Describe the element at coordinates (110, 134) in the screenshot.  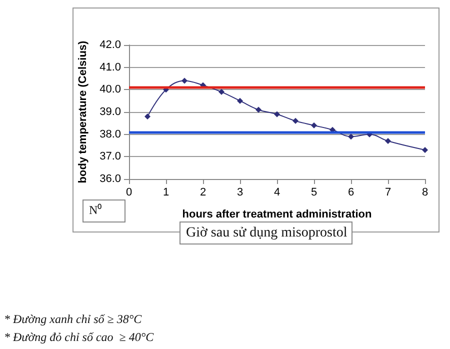
I see `y-tick-label: 38.0` at that location.